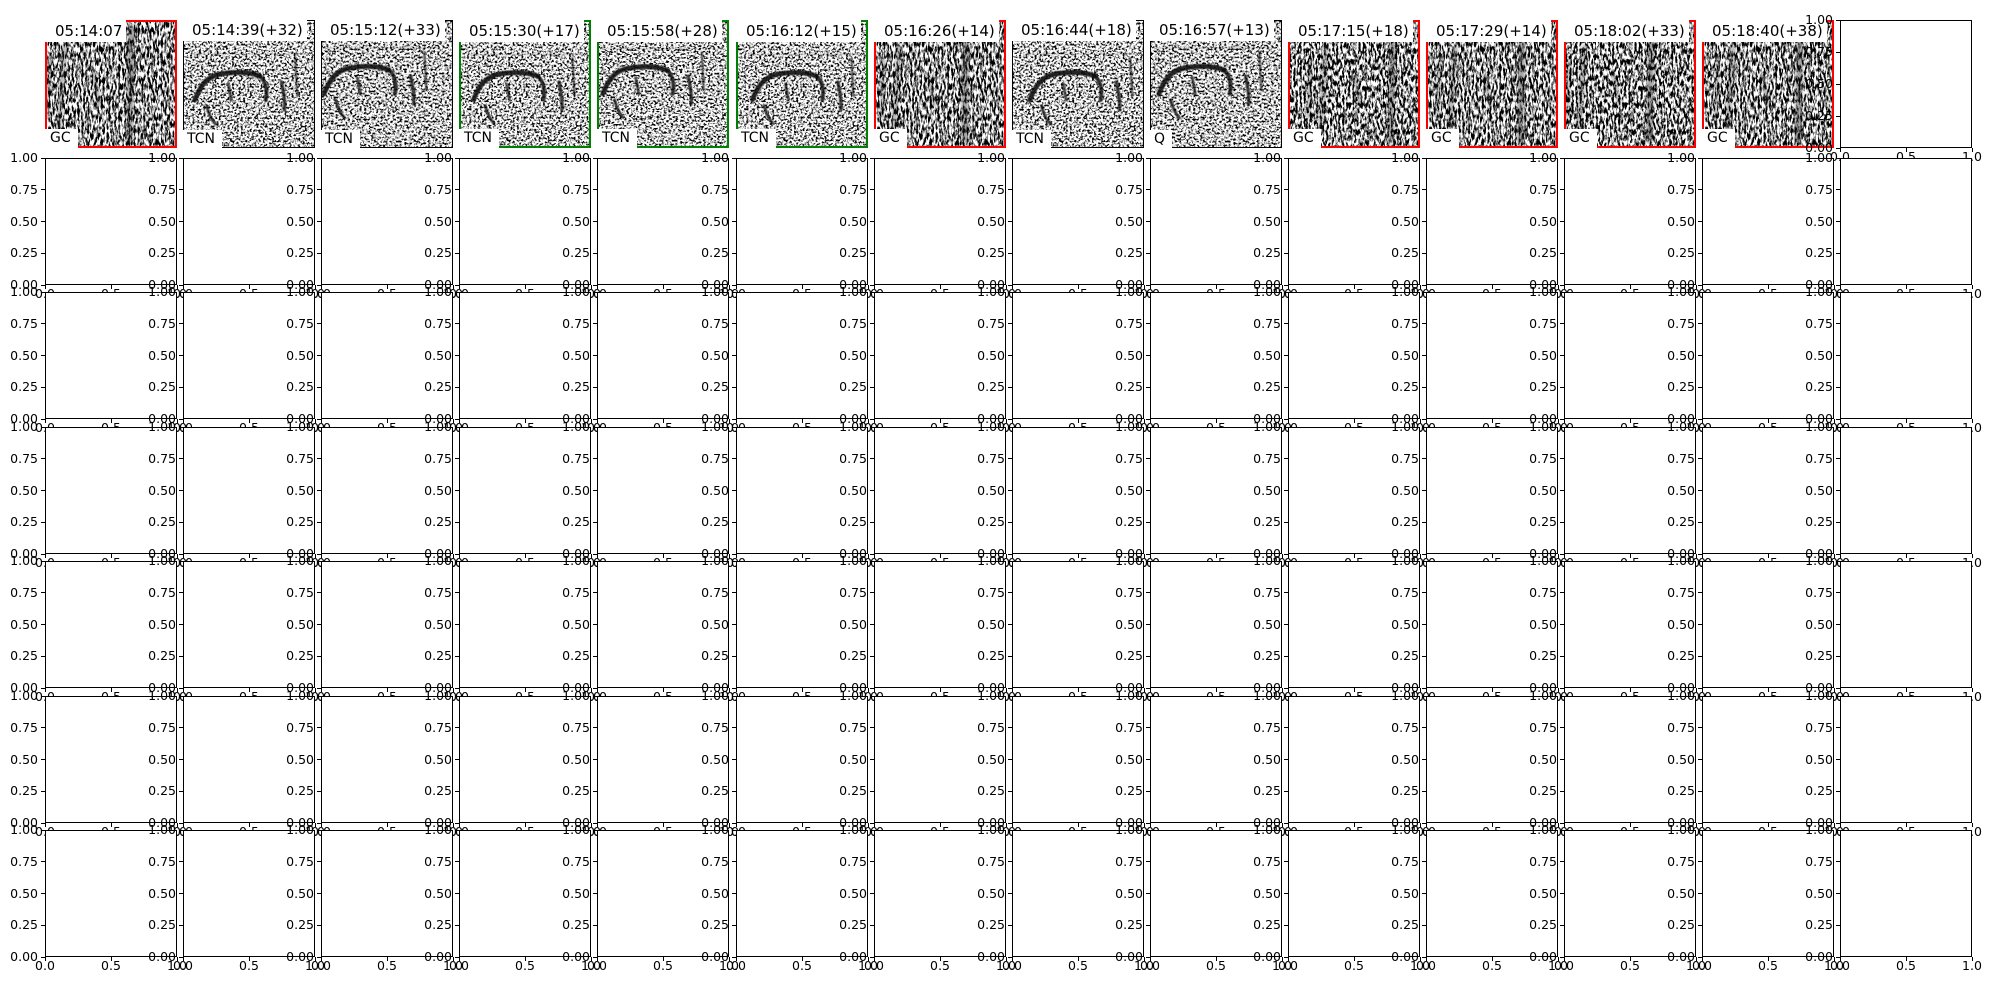 This screenshot has width=2000, height=1000. I want to click on spectrogram-panel: 05:18:02(+33) GC, so click(1630, 84).